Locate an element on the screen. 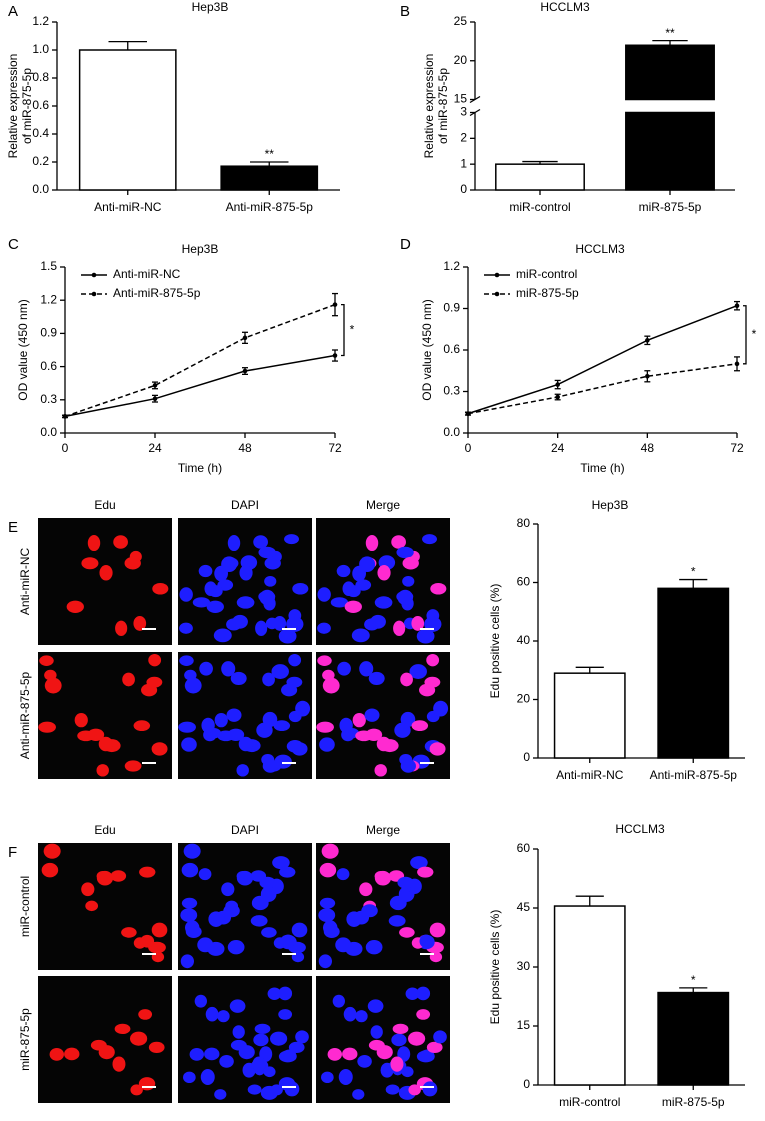 The width and height of the screenshot is (765, 1121). y-axis-label: OD value (450 nm) is located at coordinates (427, 349).